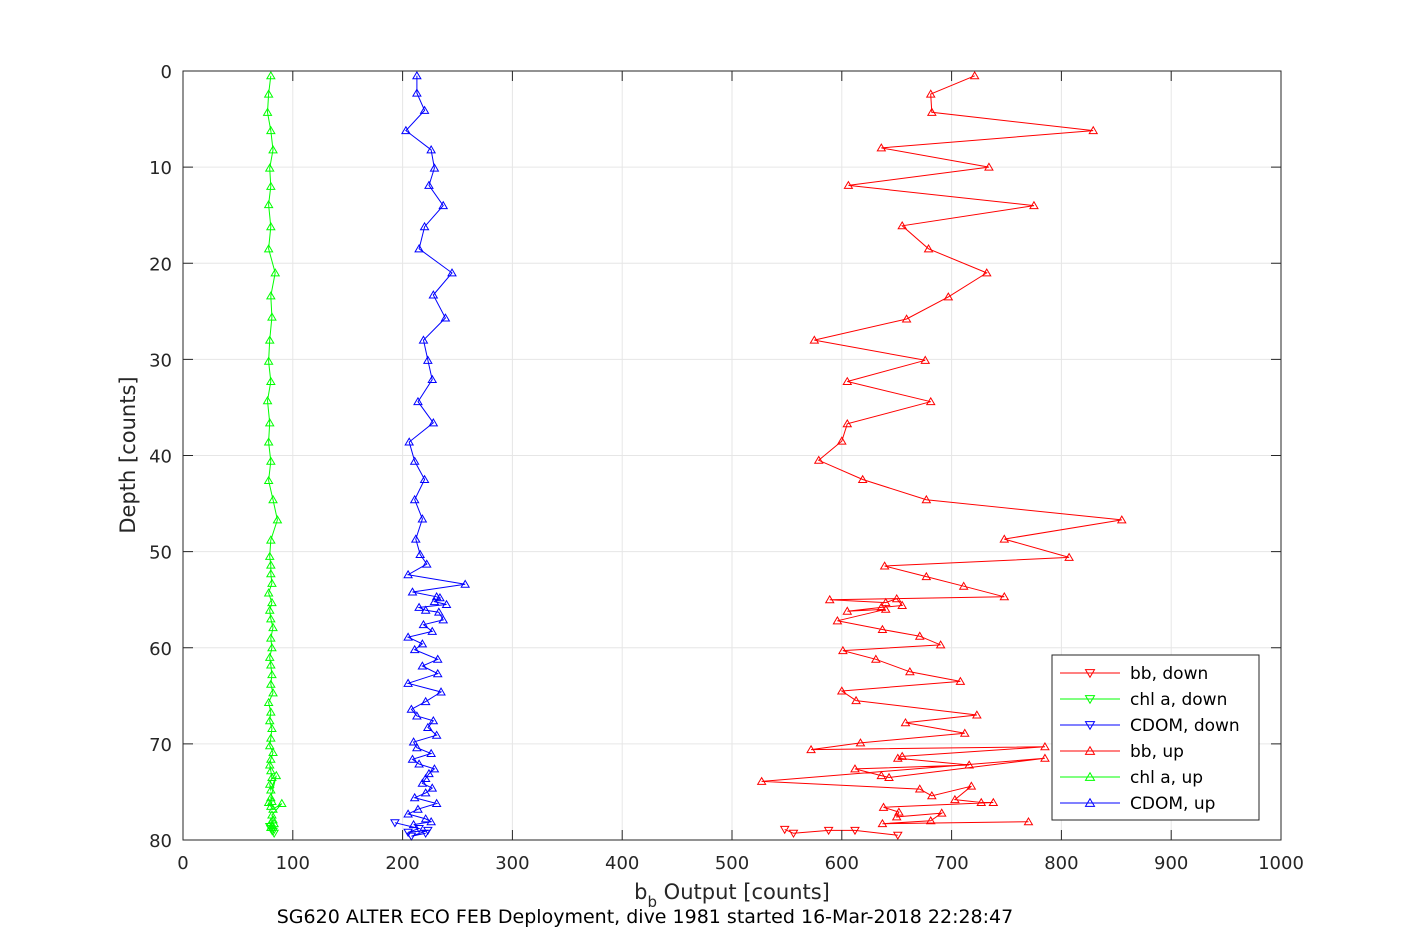 The image size is (1417, 945). I want to click on legend-label: bb, up, so click(1157, 752).